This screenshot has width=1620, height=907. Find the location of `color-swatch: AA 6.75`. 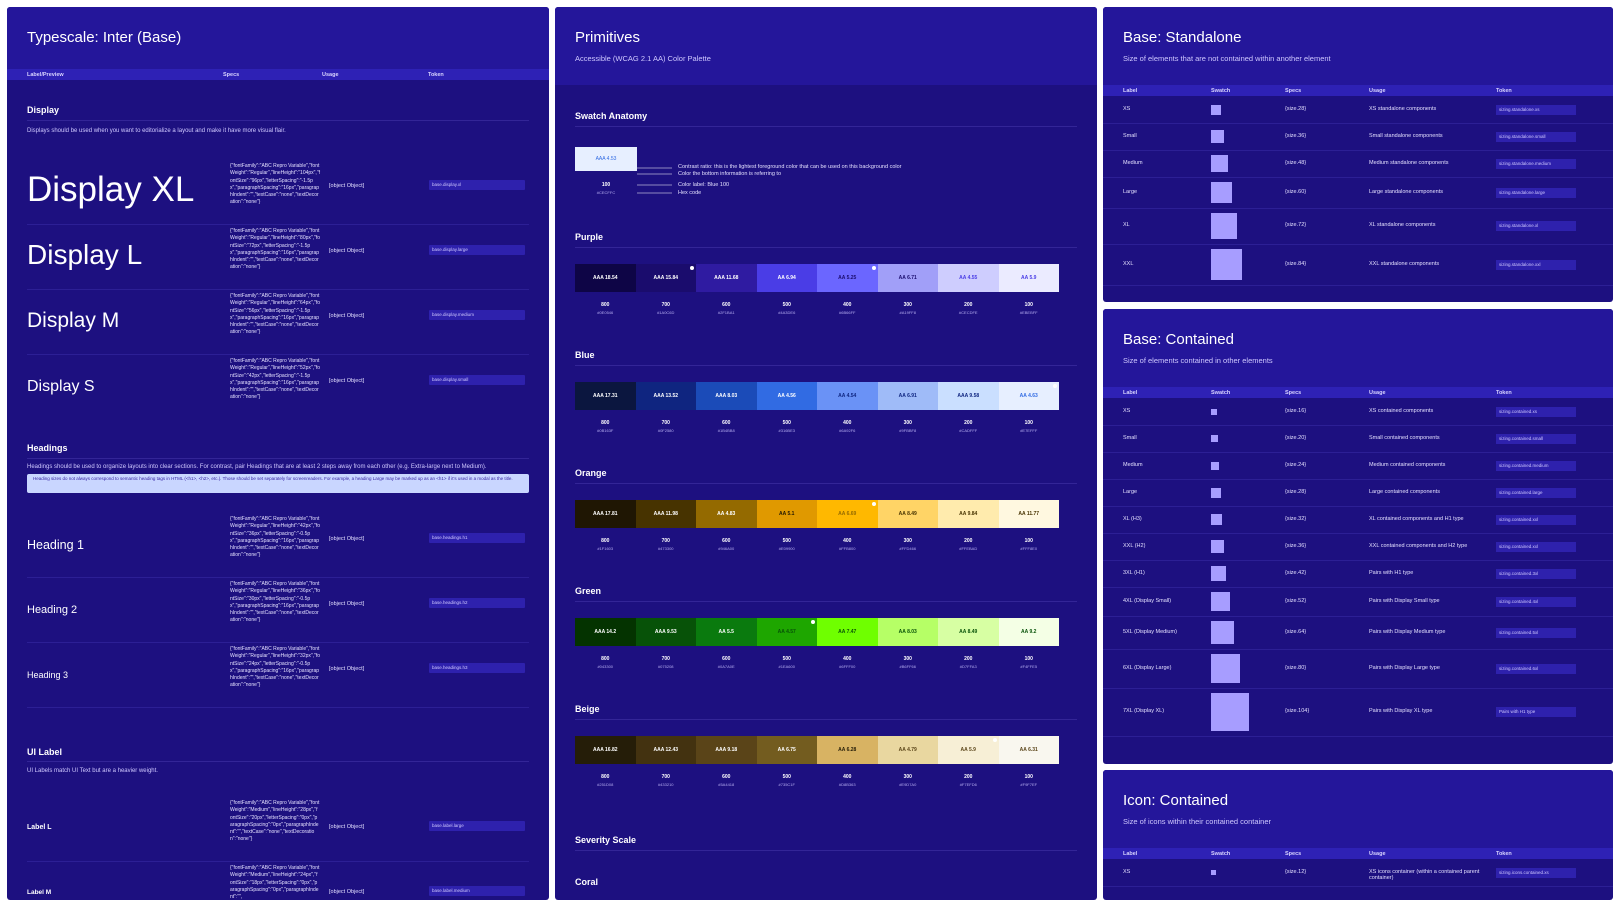

color-swatch: AA 6.75 is located at coordinates (786, 750).